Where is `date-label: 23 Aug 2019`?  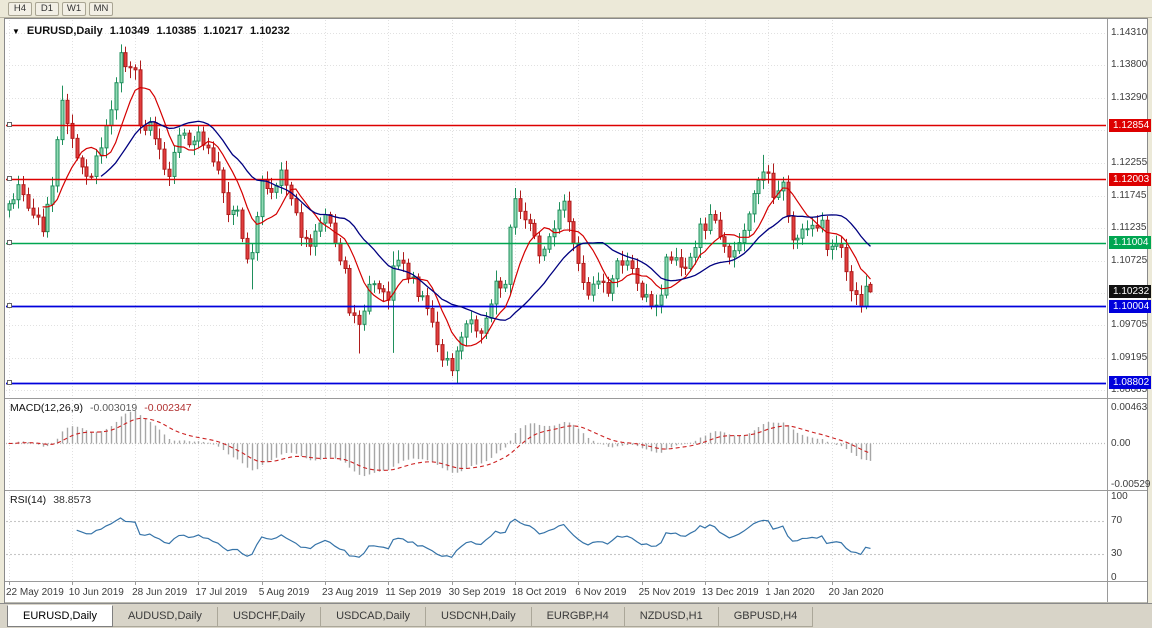 date-label: 23 Aug 2019 is located at coordinates (350, 592).